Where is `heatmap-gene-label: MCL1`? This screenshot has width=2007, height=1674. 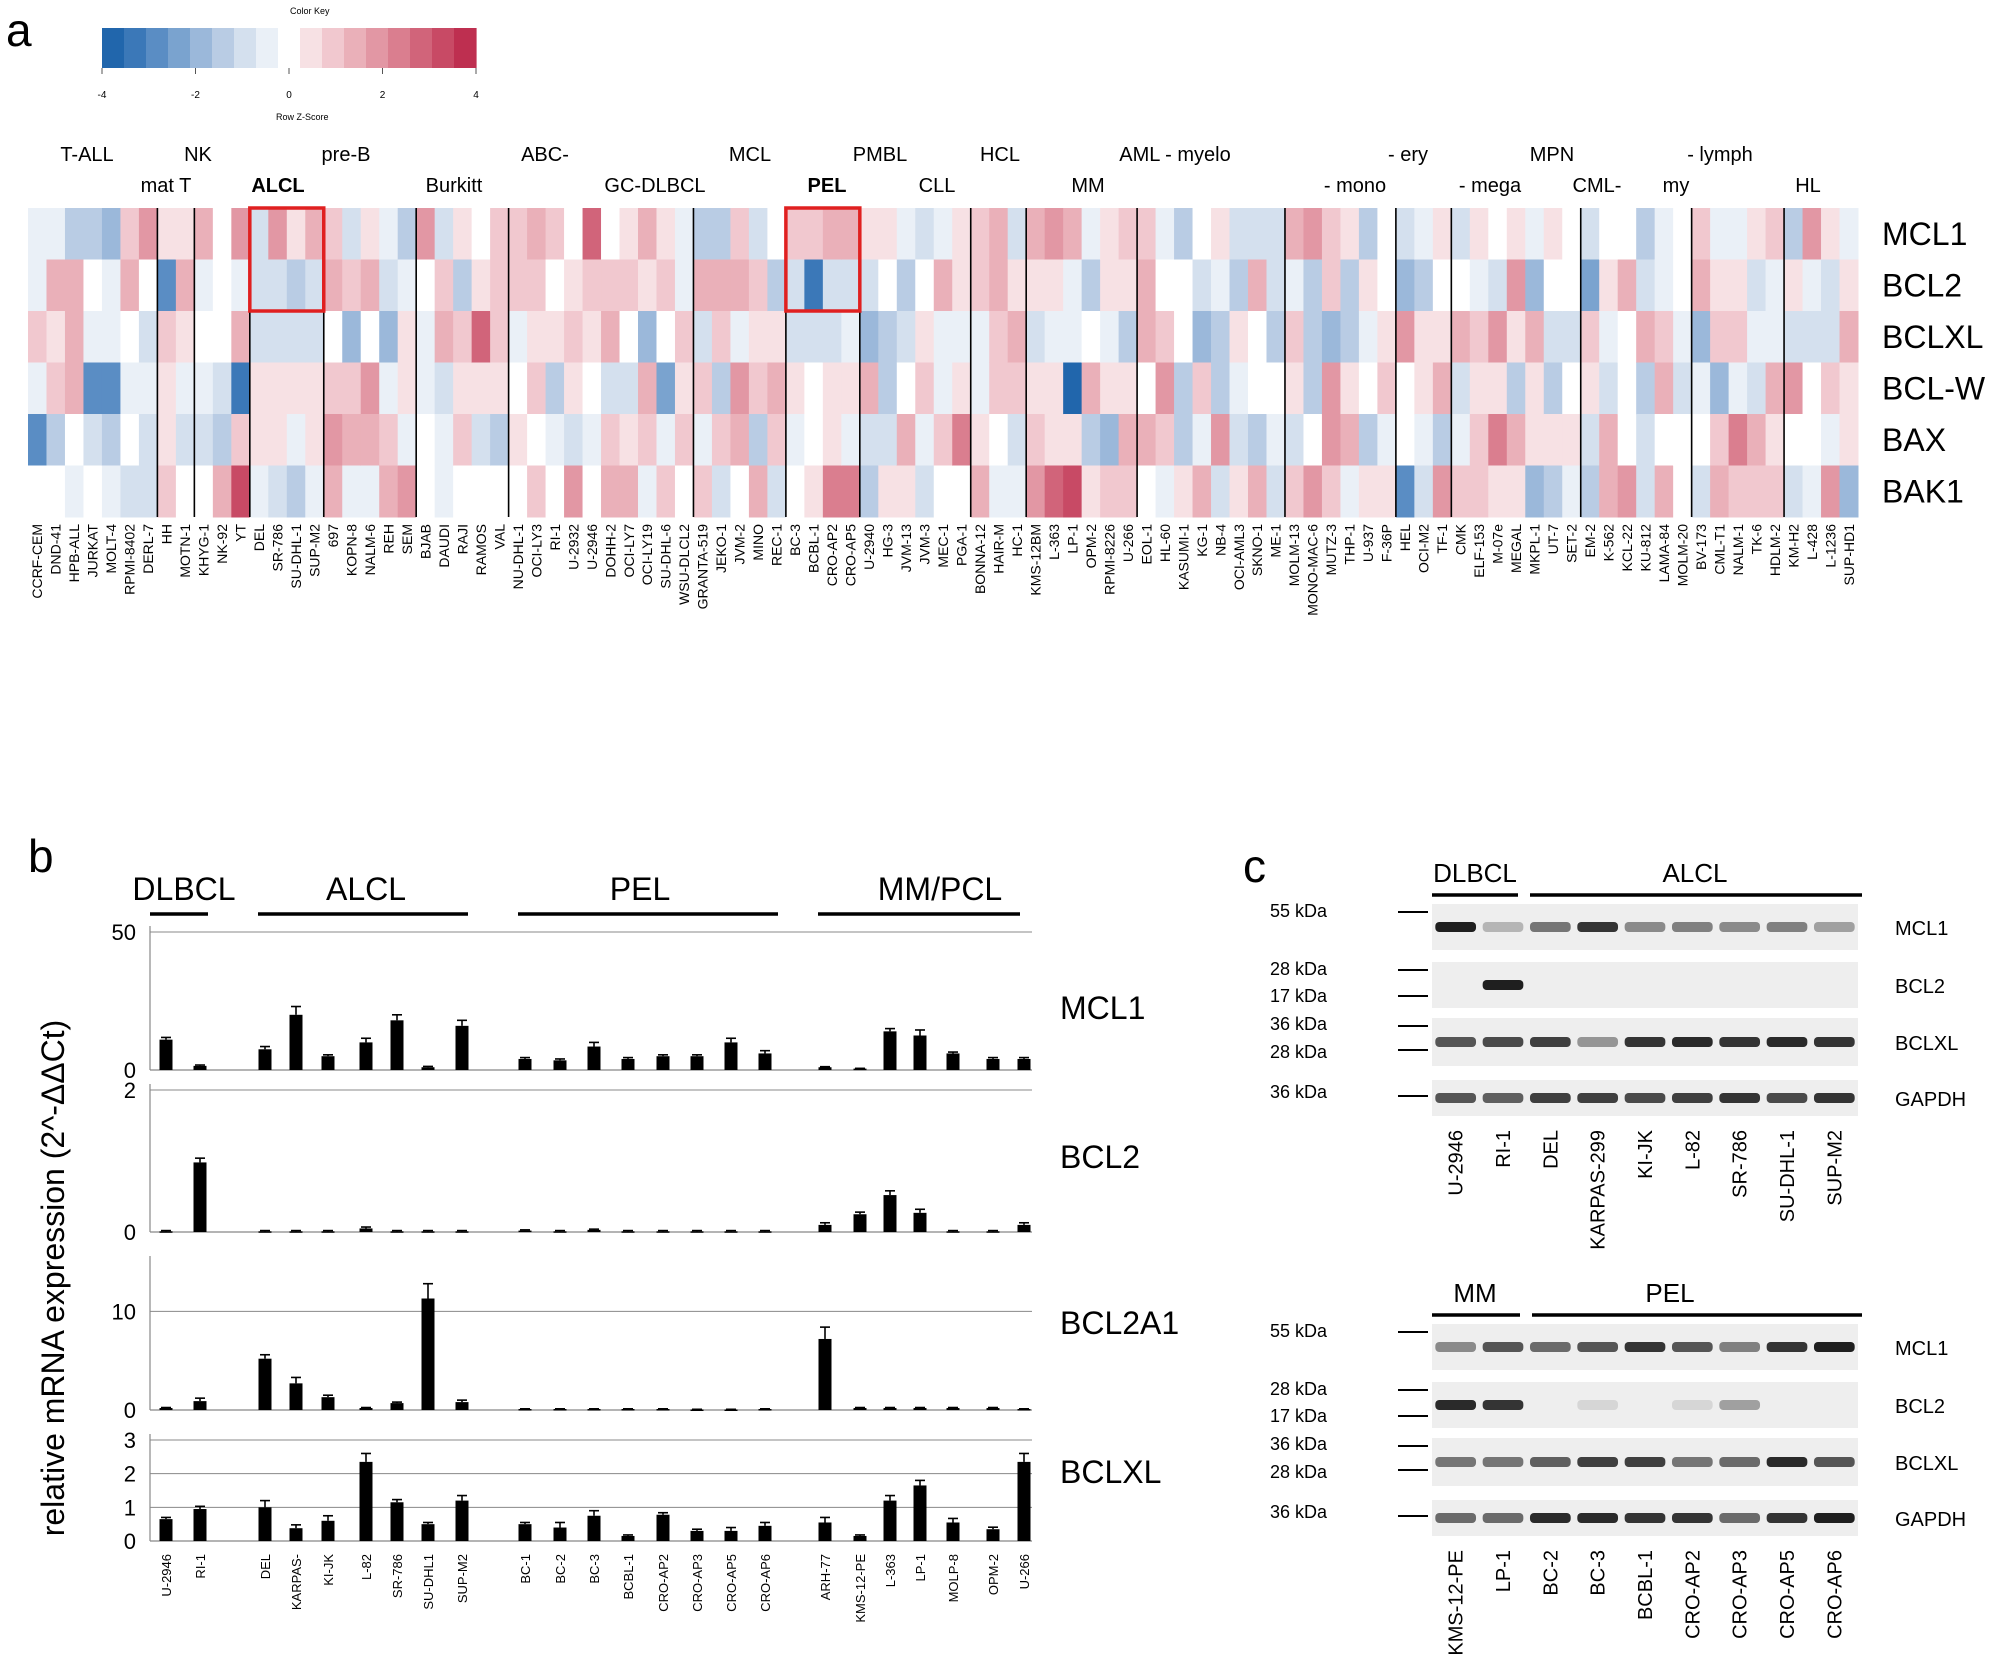
heatmap-gene-label: MCL1 is located at coordinates (1924, 234).